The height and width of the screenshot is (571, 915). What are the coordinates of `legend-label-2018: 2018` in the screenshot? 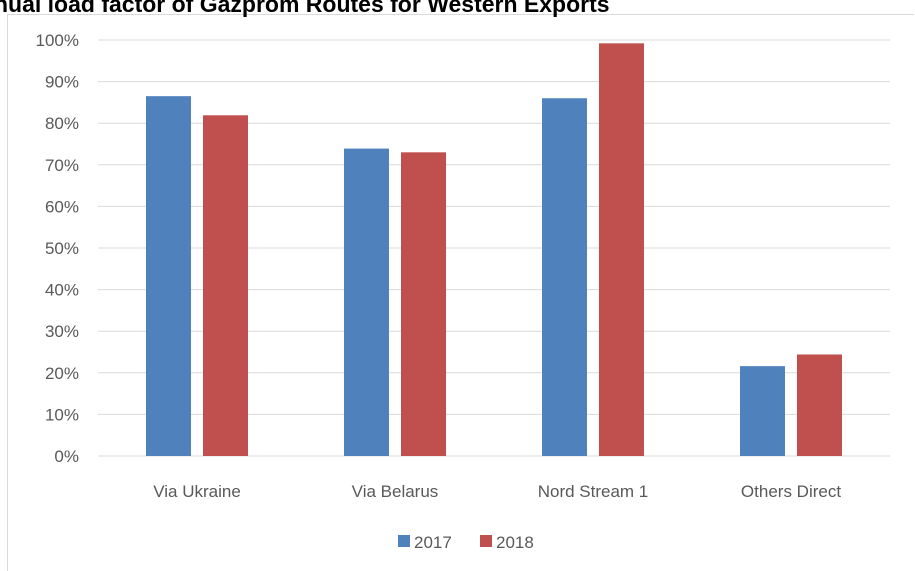 It's located at (515, 542).